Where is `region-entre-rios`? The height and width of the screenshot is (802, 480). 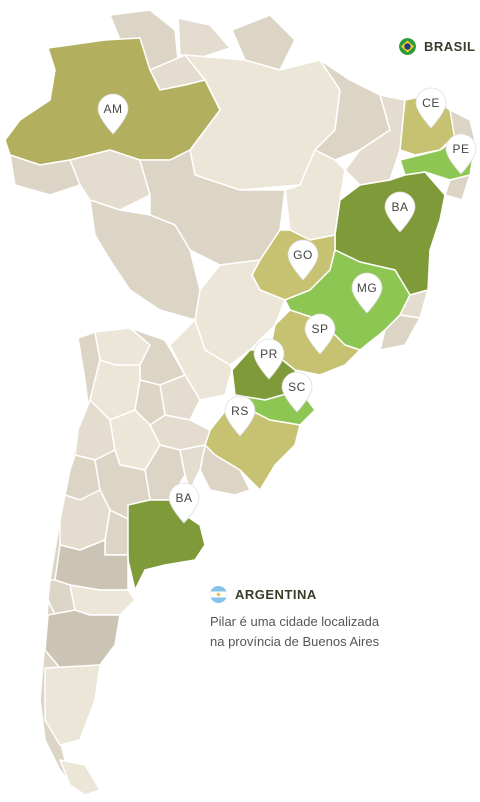
region-entre-rios is located at coordinates (192, 467).